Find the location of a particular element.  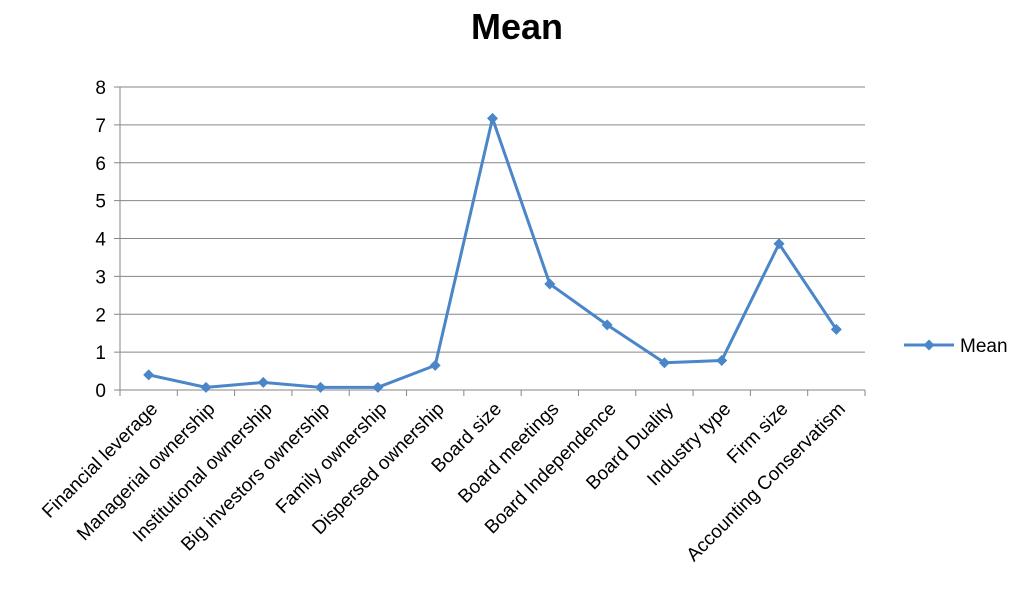

legend: Mean is located at coordinates (956, 346).